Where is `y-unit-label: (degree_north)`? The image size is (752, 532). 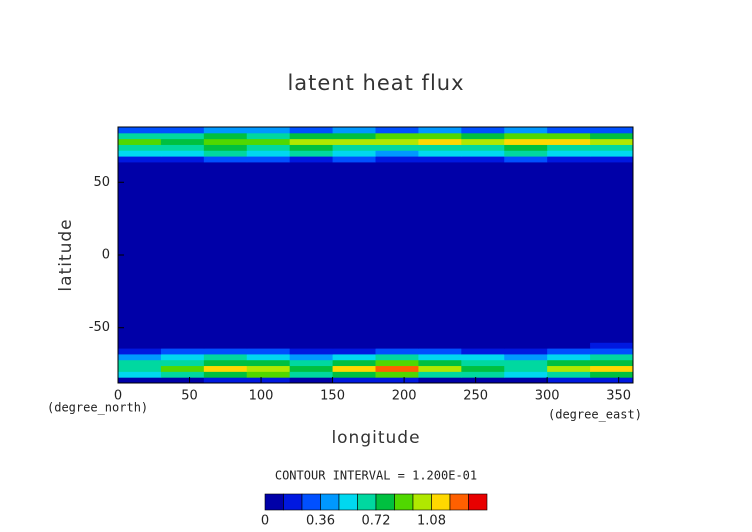 y-unit-label: (degree_north) is located at coordinates (97, 408).